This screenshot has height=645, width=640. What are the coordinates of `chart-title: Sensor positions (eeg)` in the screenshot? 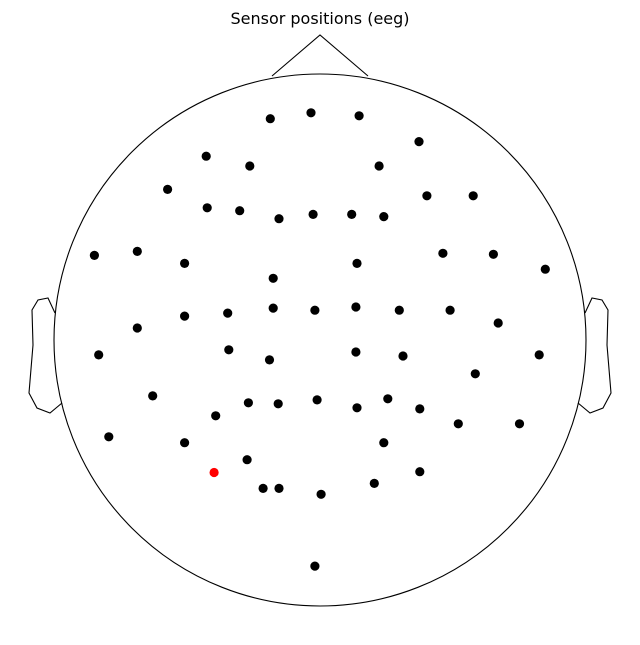 It's located at (320, 18).